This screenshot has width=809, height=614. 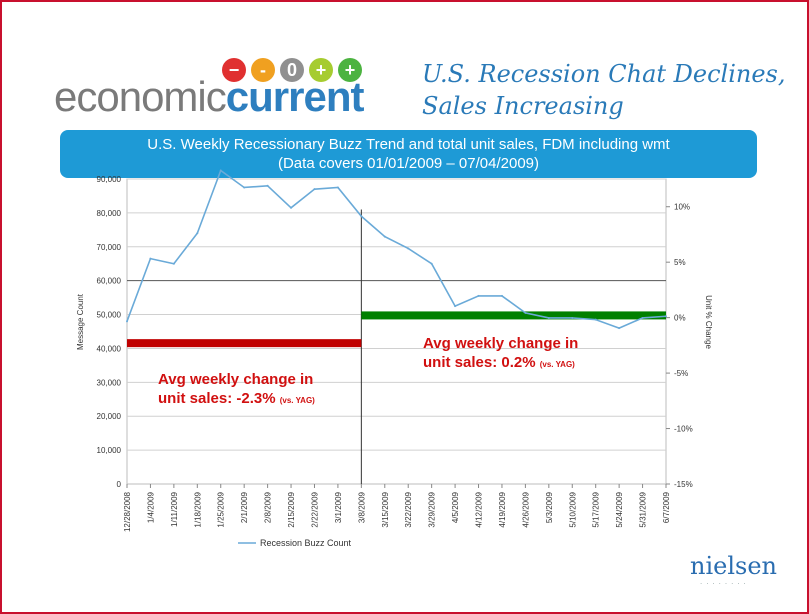 What do you see at coordinates (295, 96) in the screenshot?
I see `logo-word-current: current` at bounding box center [295, 96].